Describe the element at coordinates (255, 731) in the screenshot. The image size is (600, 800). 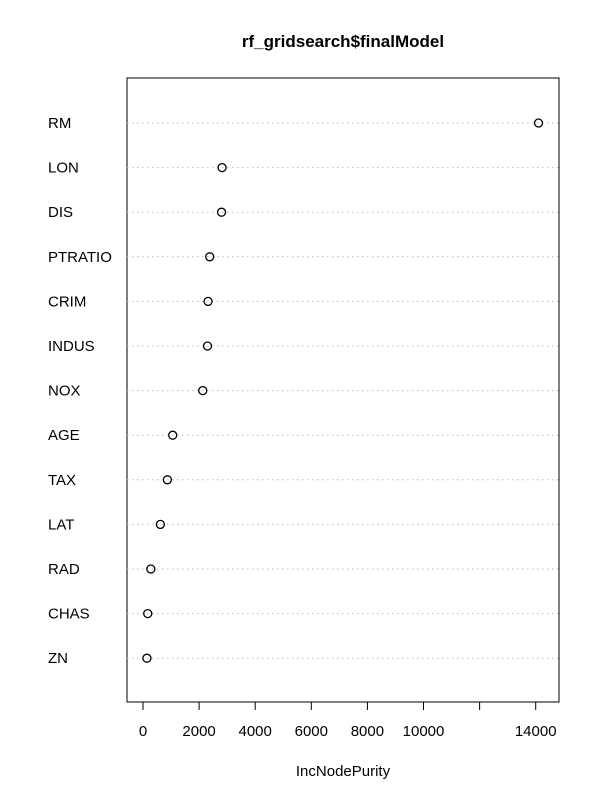
I see `x-tick-label: 4000` at that location.